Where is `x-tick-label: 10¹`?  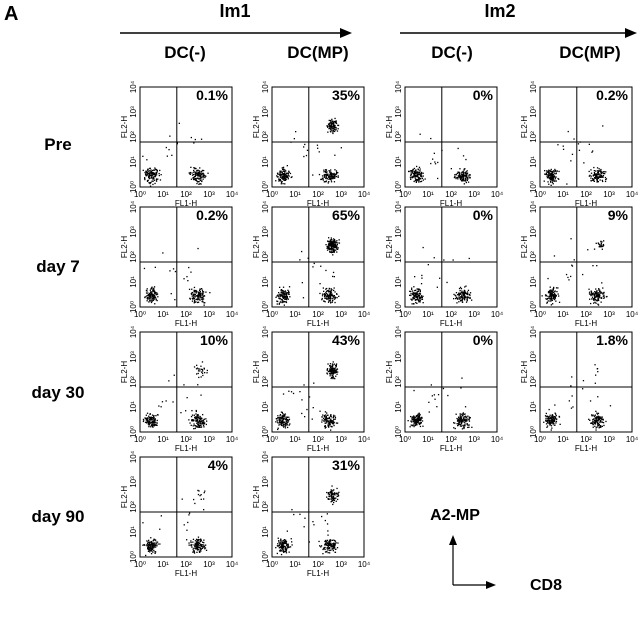
x-tick-label: 10¹ is located at coordinates (295, 194).